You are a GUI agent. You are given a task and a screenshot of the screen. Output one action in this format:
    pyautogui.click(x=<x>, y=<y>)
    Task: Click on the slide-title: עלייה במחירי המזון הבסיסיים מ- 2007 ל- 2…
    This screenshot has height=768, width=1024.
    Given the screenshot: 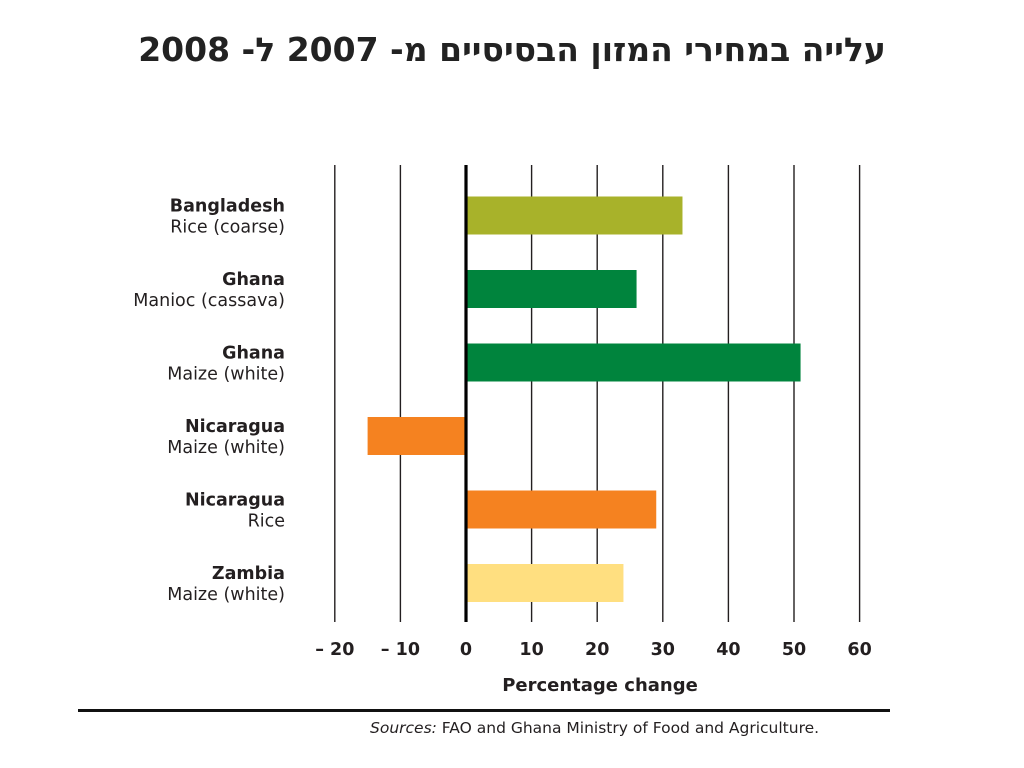 What is the action you would take?
    pyautogui.click(x=512, y=49)
    